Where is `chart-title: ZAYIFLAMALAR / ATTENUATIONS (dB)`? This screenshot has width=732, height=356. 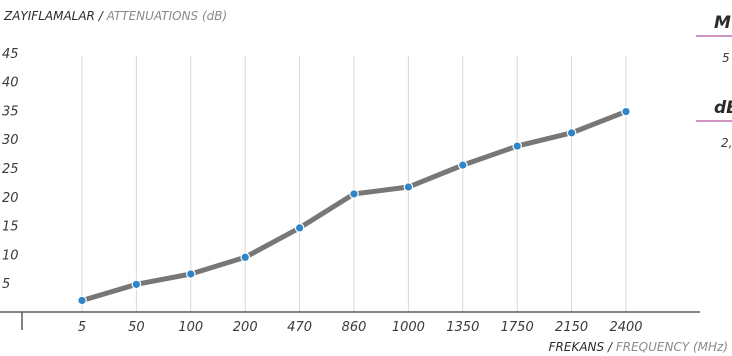 chart-title: ZAYIFLAMALAR / ATTENUATIONS (dB) is located at coordinates (115, 16).